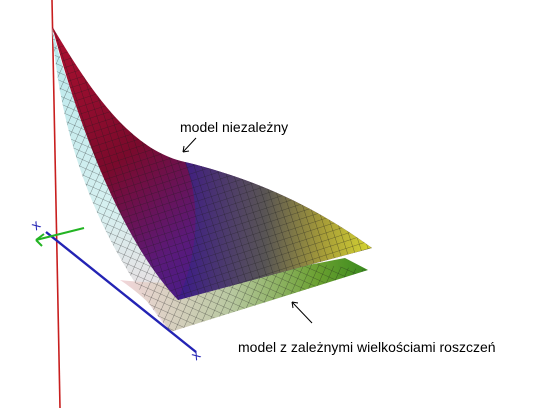 This screenshot has height=408, width=547. I want to click on dependent-label-pointer, so click(302, 312).